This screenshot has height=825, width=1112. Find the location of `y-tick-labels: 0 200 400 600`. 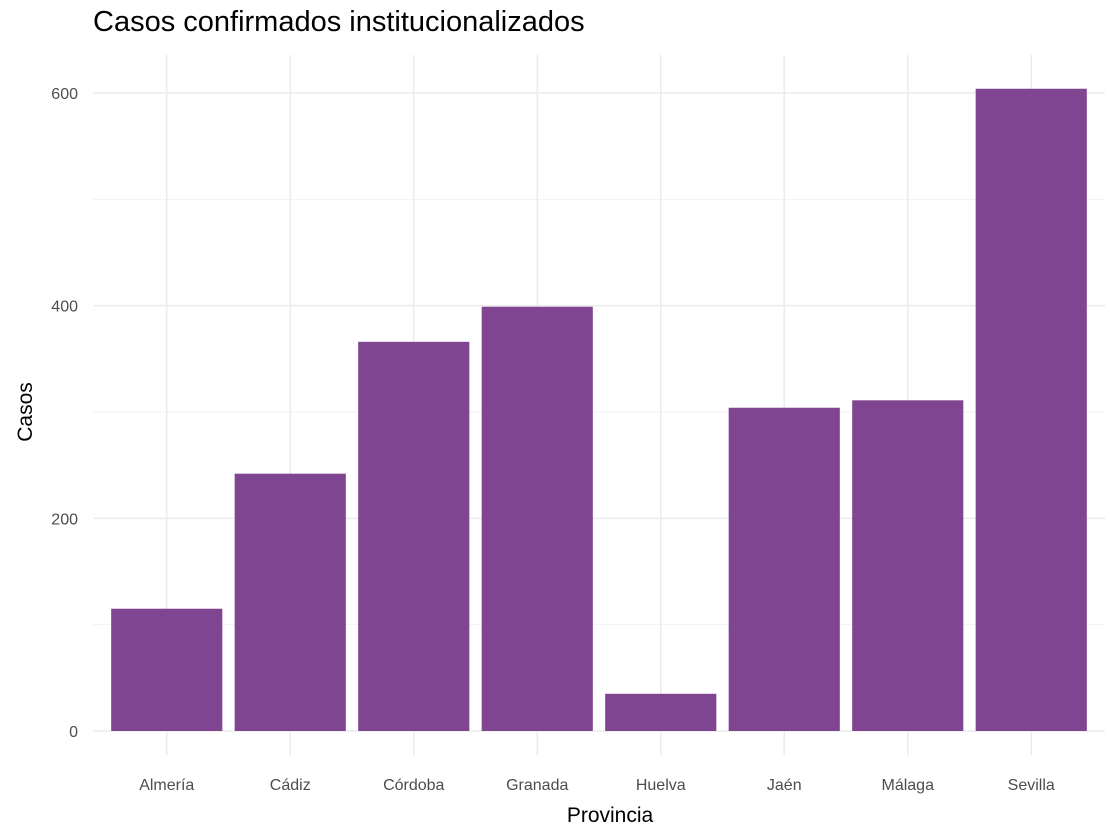

y-tick-labels: 0 200 400 600 is located at coordinates (64, 413).